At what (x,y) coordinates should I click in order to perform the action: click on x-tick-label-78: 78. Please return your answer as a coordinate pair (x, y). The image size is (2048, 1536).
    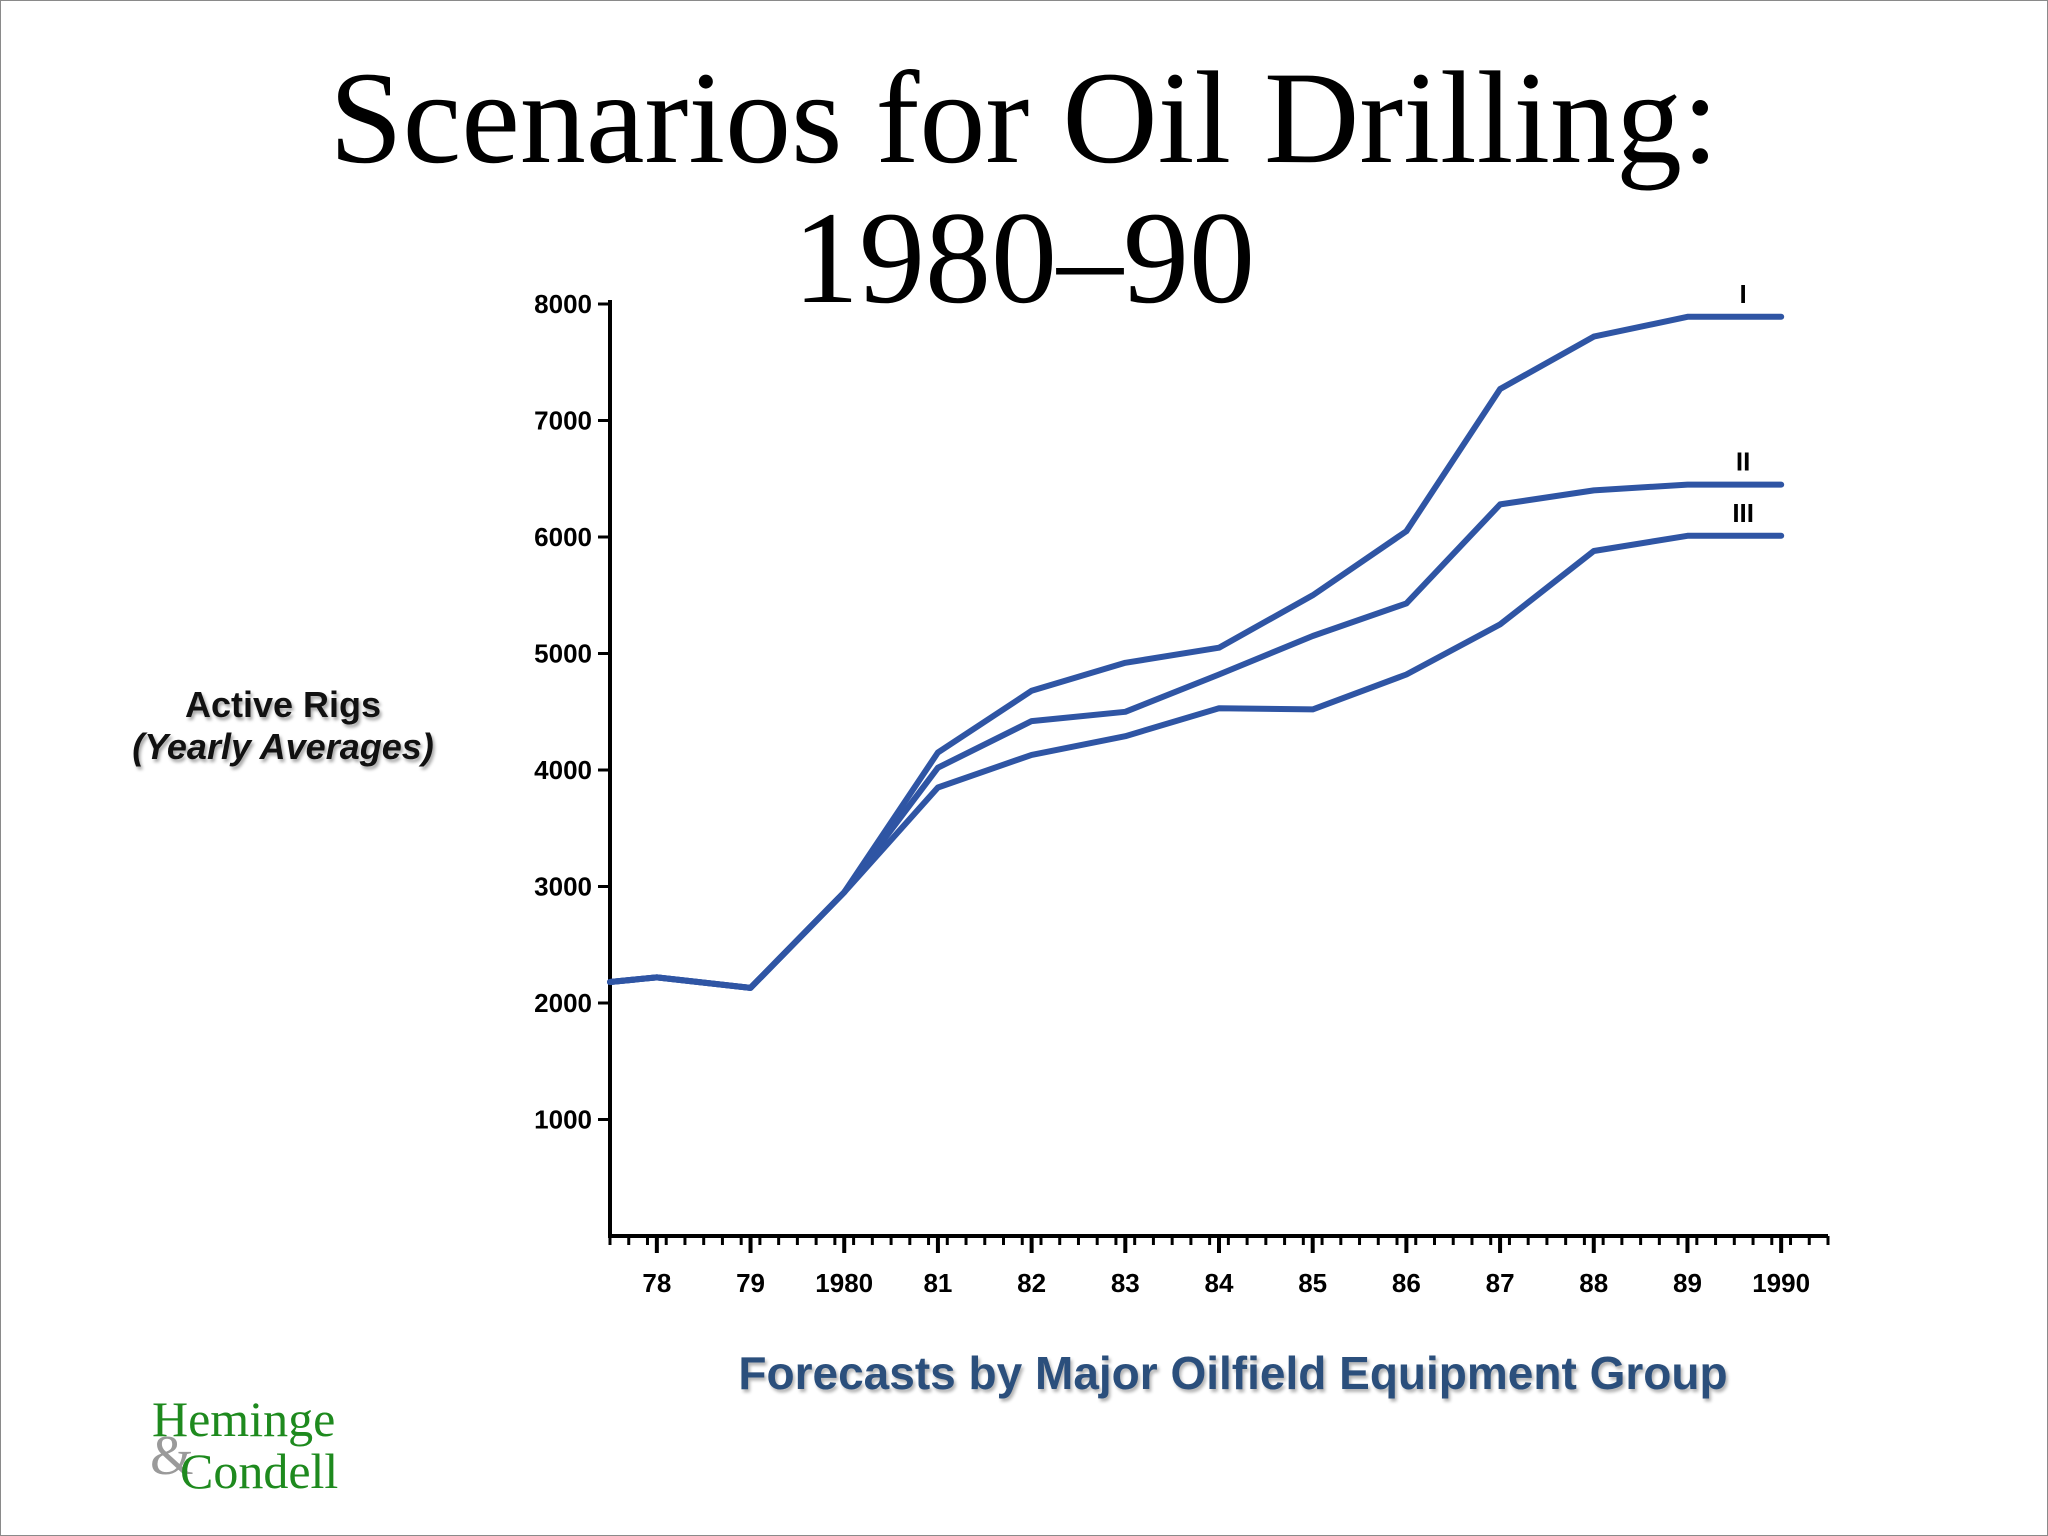
    Looking at the image, I should click on (656, 1283).